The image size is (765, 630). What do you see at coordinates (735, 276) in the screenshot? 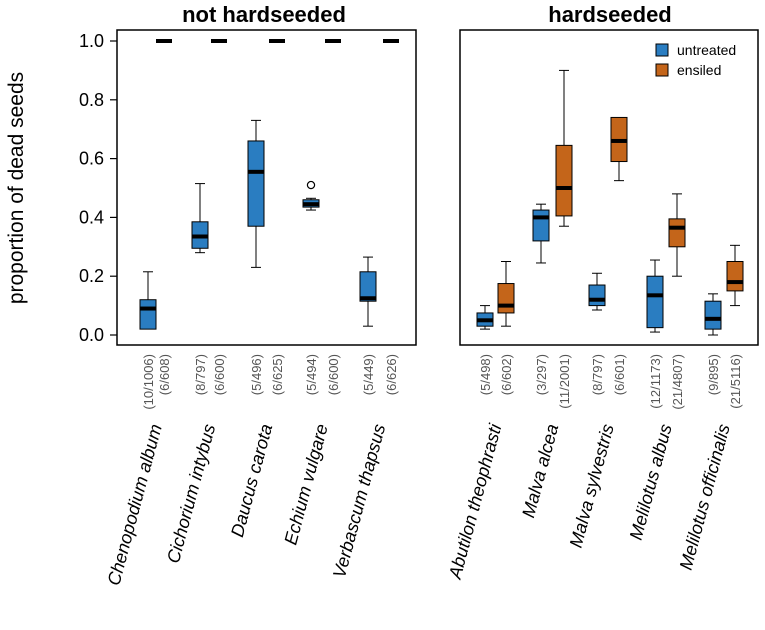
I see `melilotus-officinalis-ensiled-box` at bounding box center [735, 276].